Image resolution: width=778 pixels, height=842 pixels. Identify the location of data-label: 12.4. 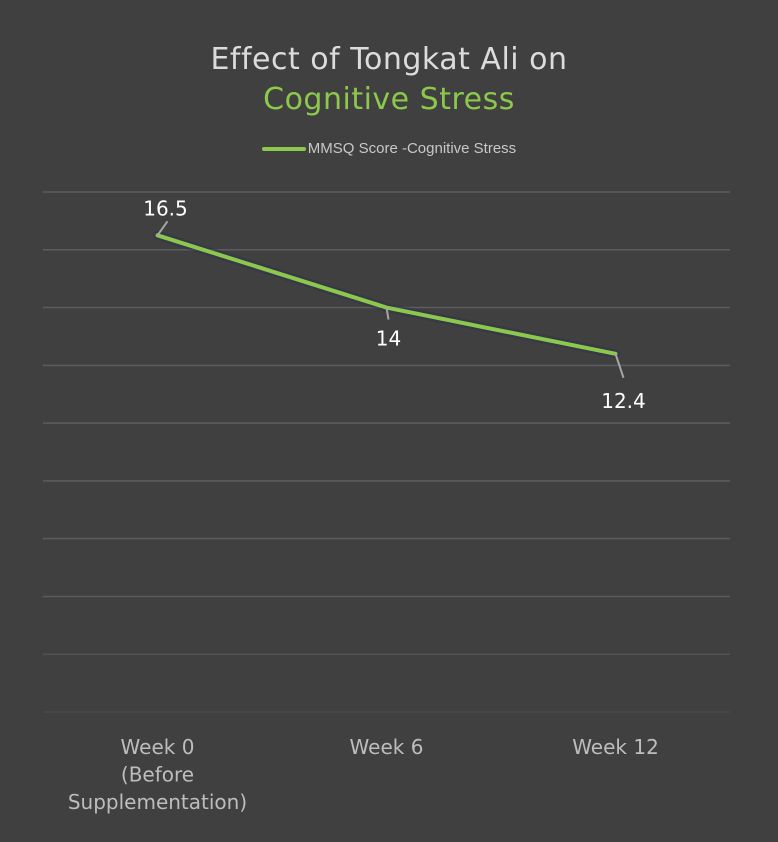
(623, 401).